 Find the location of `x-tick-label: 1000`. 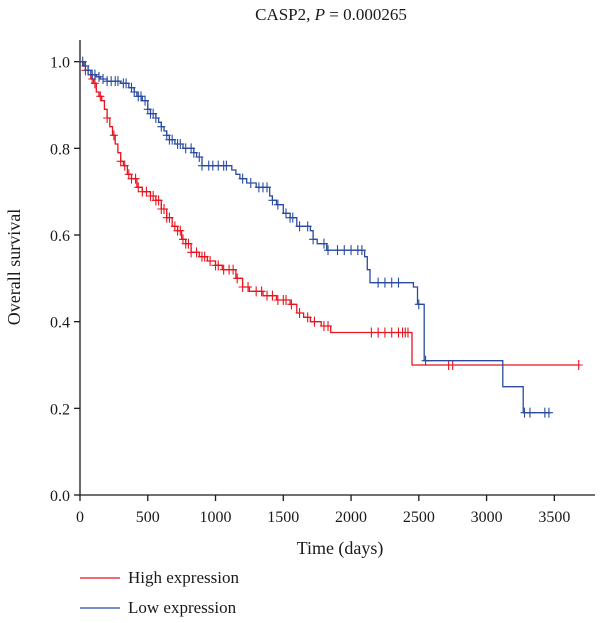

x-tick-label: 1000 is located at coordinates (216, 517).